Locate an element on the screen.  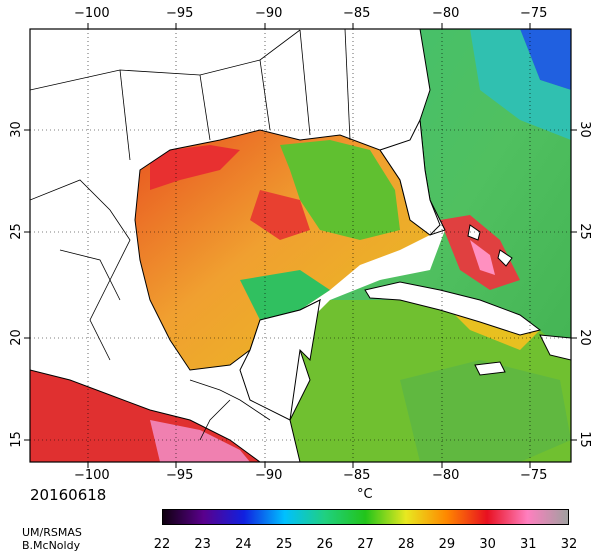
unit-label: °C is located at coordinates (365, 494).